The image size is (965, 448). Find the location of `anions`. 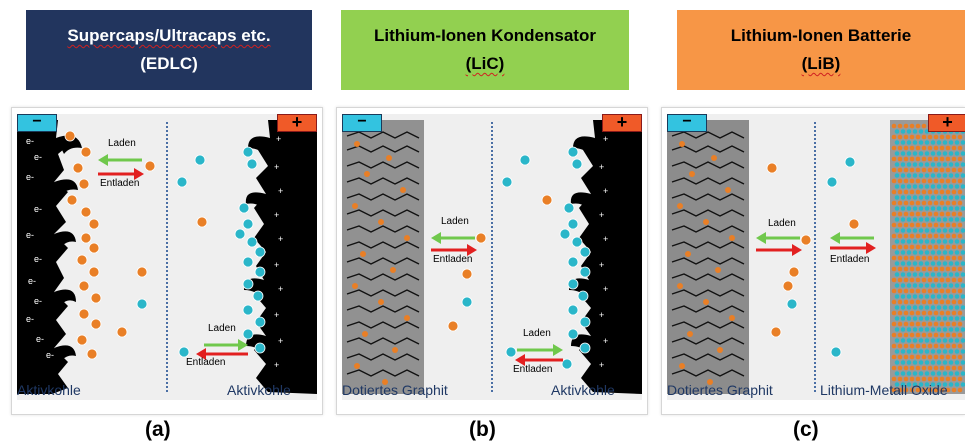

anions is located at coordinates (821, 257).